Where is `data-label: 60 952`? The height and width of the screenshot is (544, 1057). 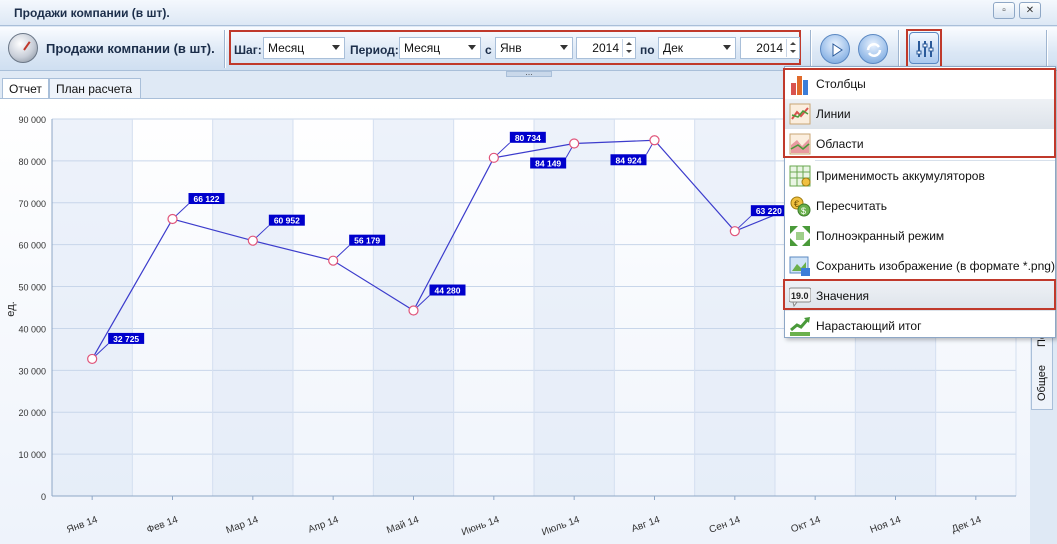 data-label: 60 952 is located at coordinates (287, 221).